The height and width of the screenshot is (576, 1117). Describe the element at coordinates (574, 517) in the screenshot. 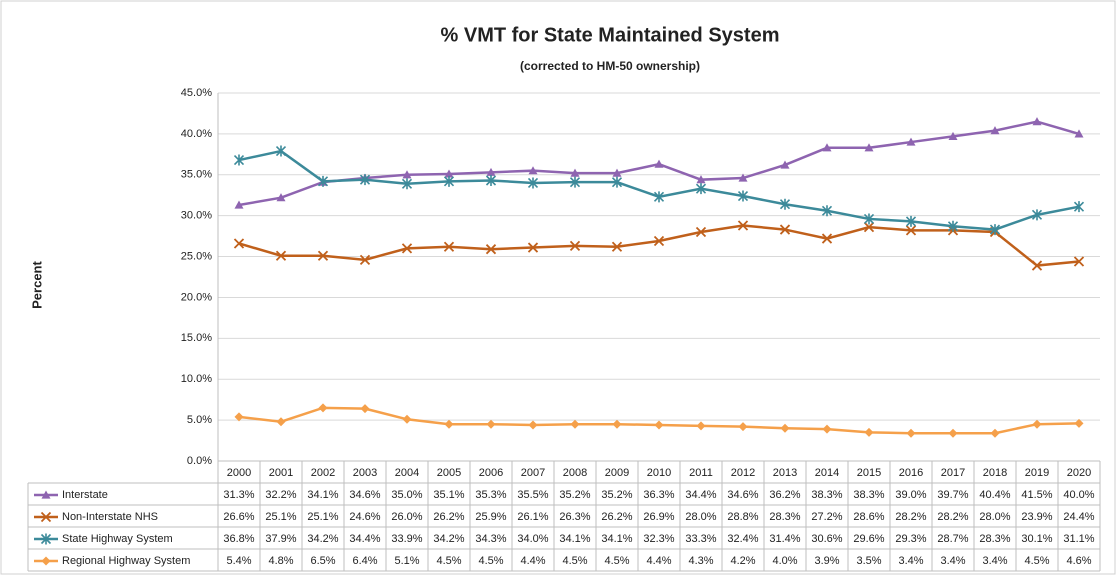

I see `table-value: 26.3%` at that location.